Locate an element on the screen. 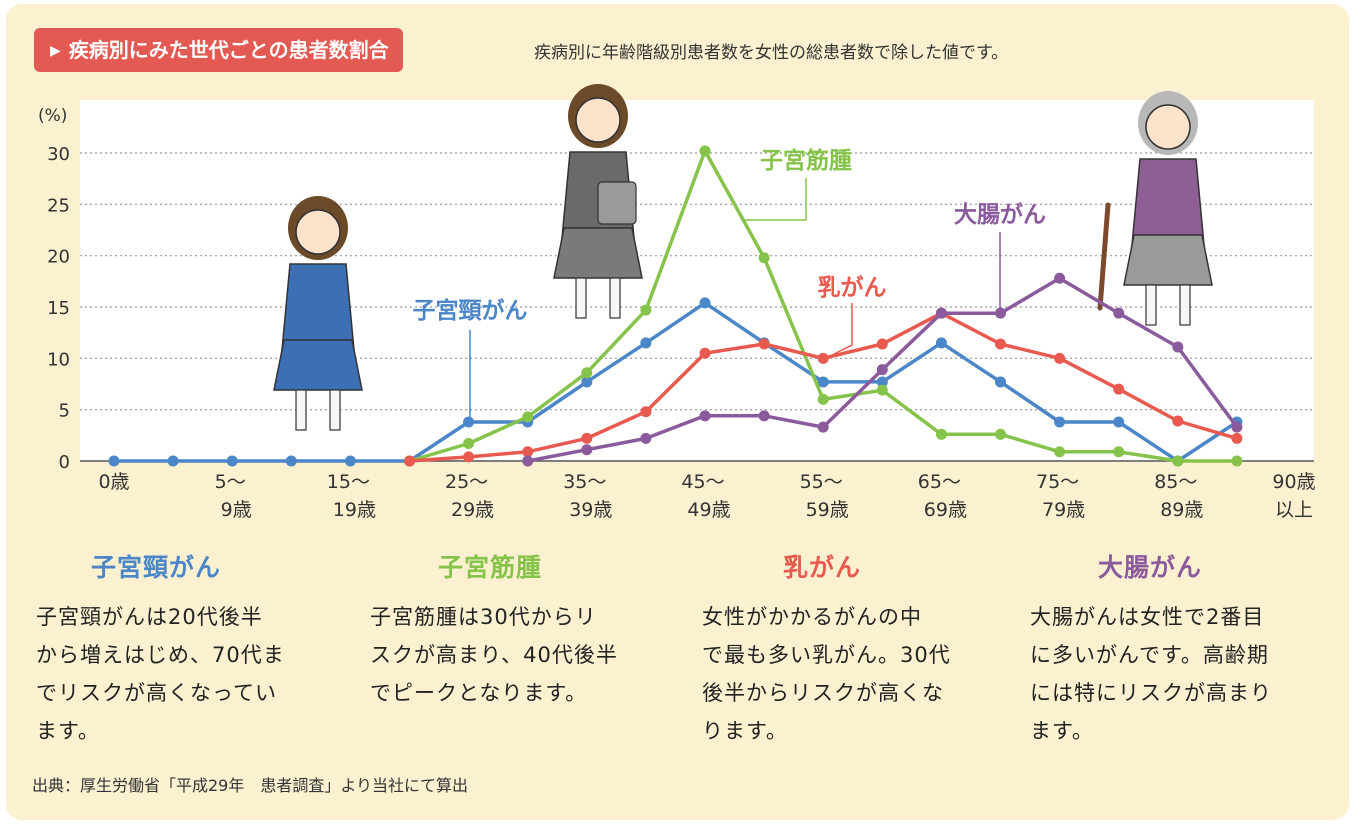  bag-icon is located at coordinates (617, 203).